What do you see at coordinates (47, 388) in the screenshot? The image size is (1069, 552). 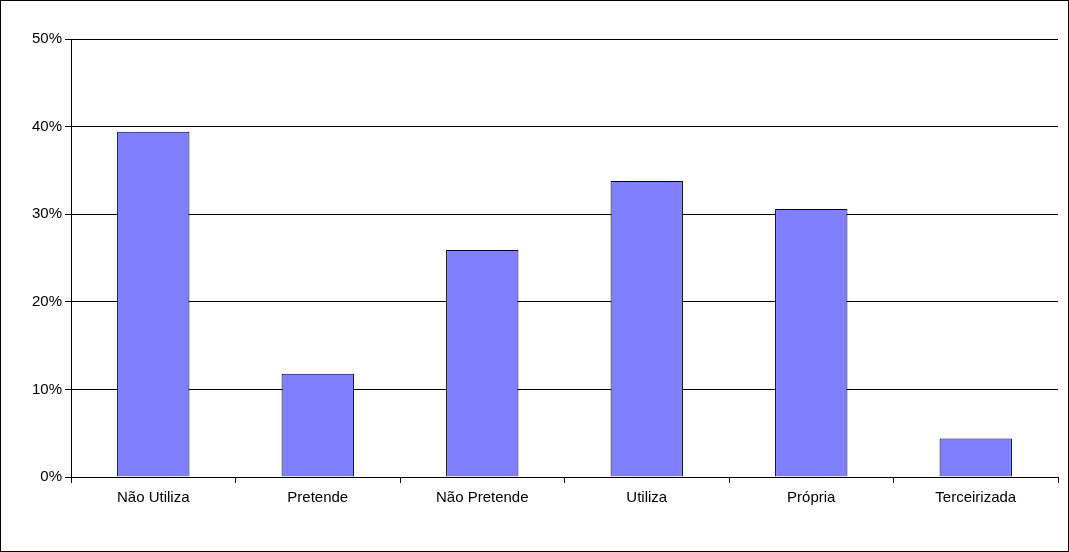 I see `y-tick-label: 10%` at bounding box center [47, 388].